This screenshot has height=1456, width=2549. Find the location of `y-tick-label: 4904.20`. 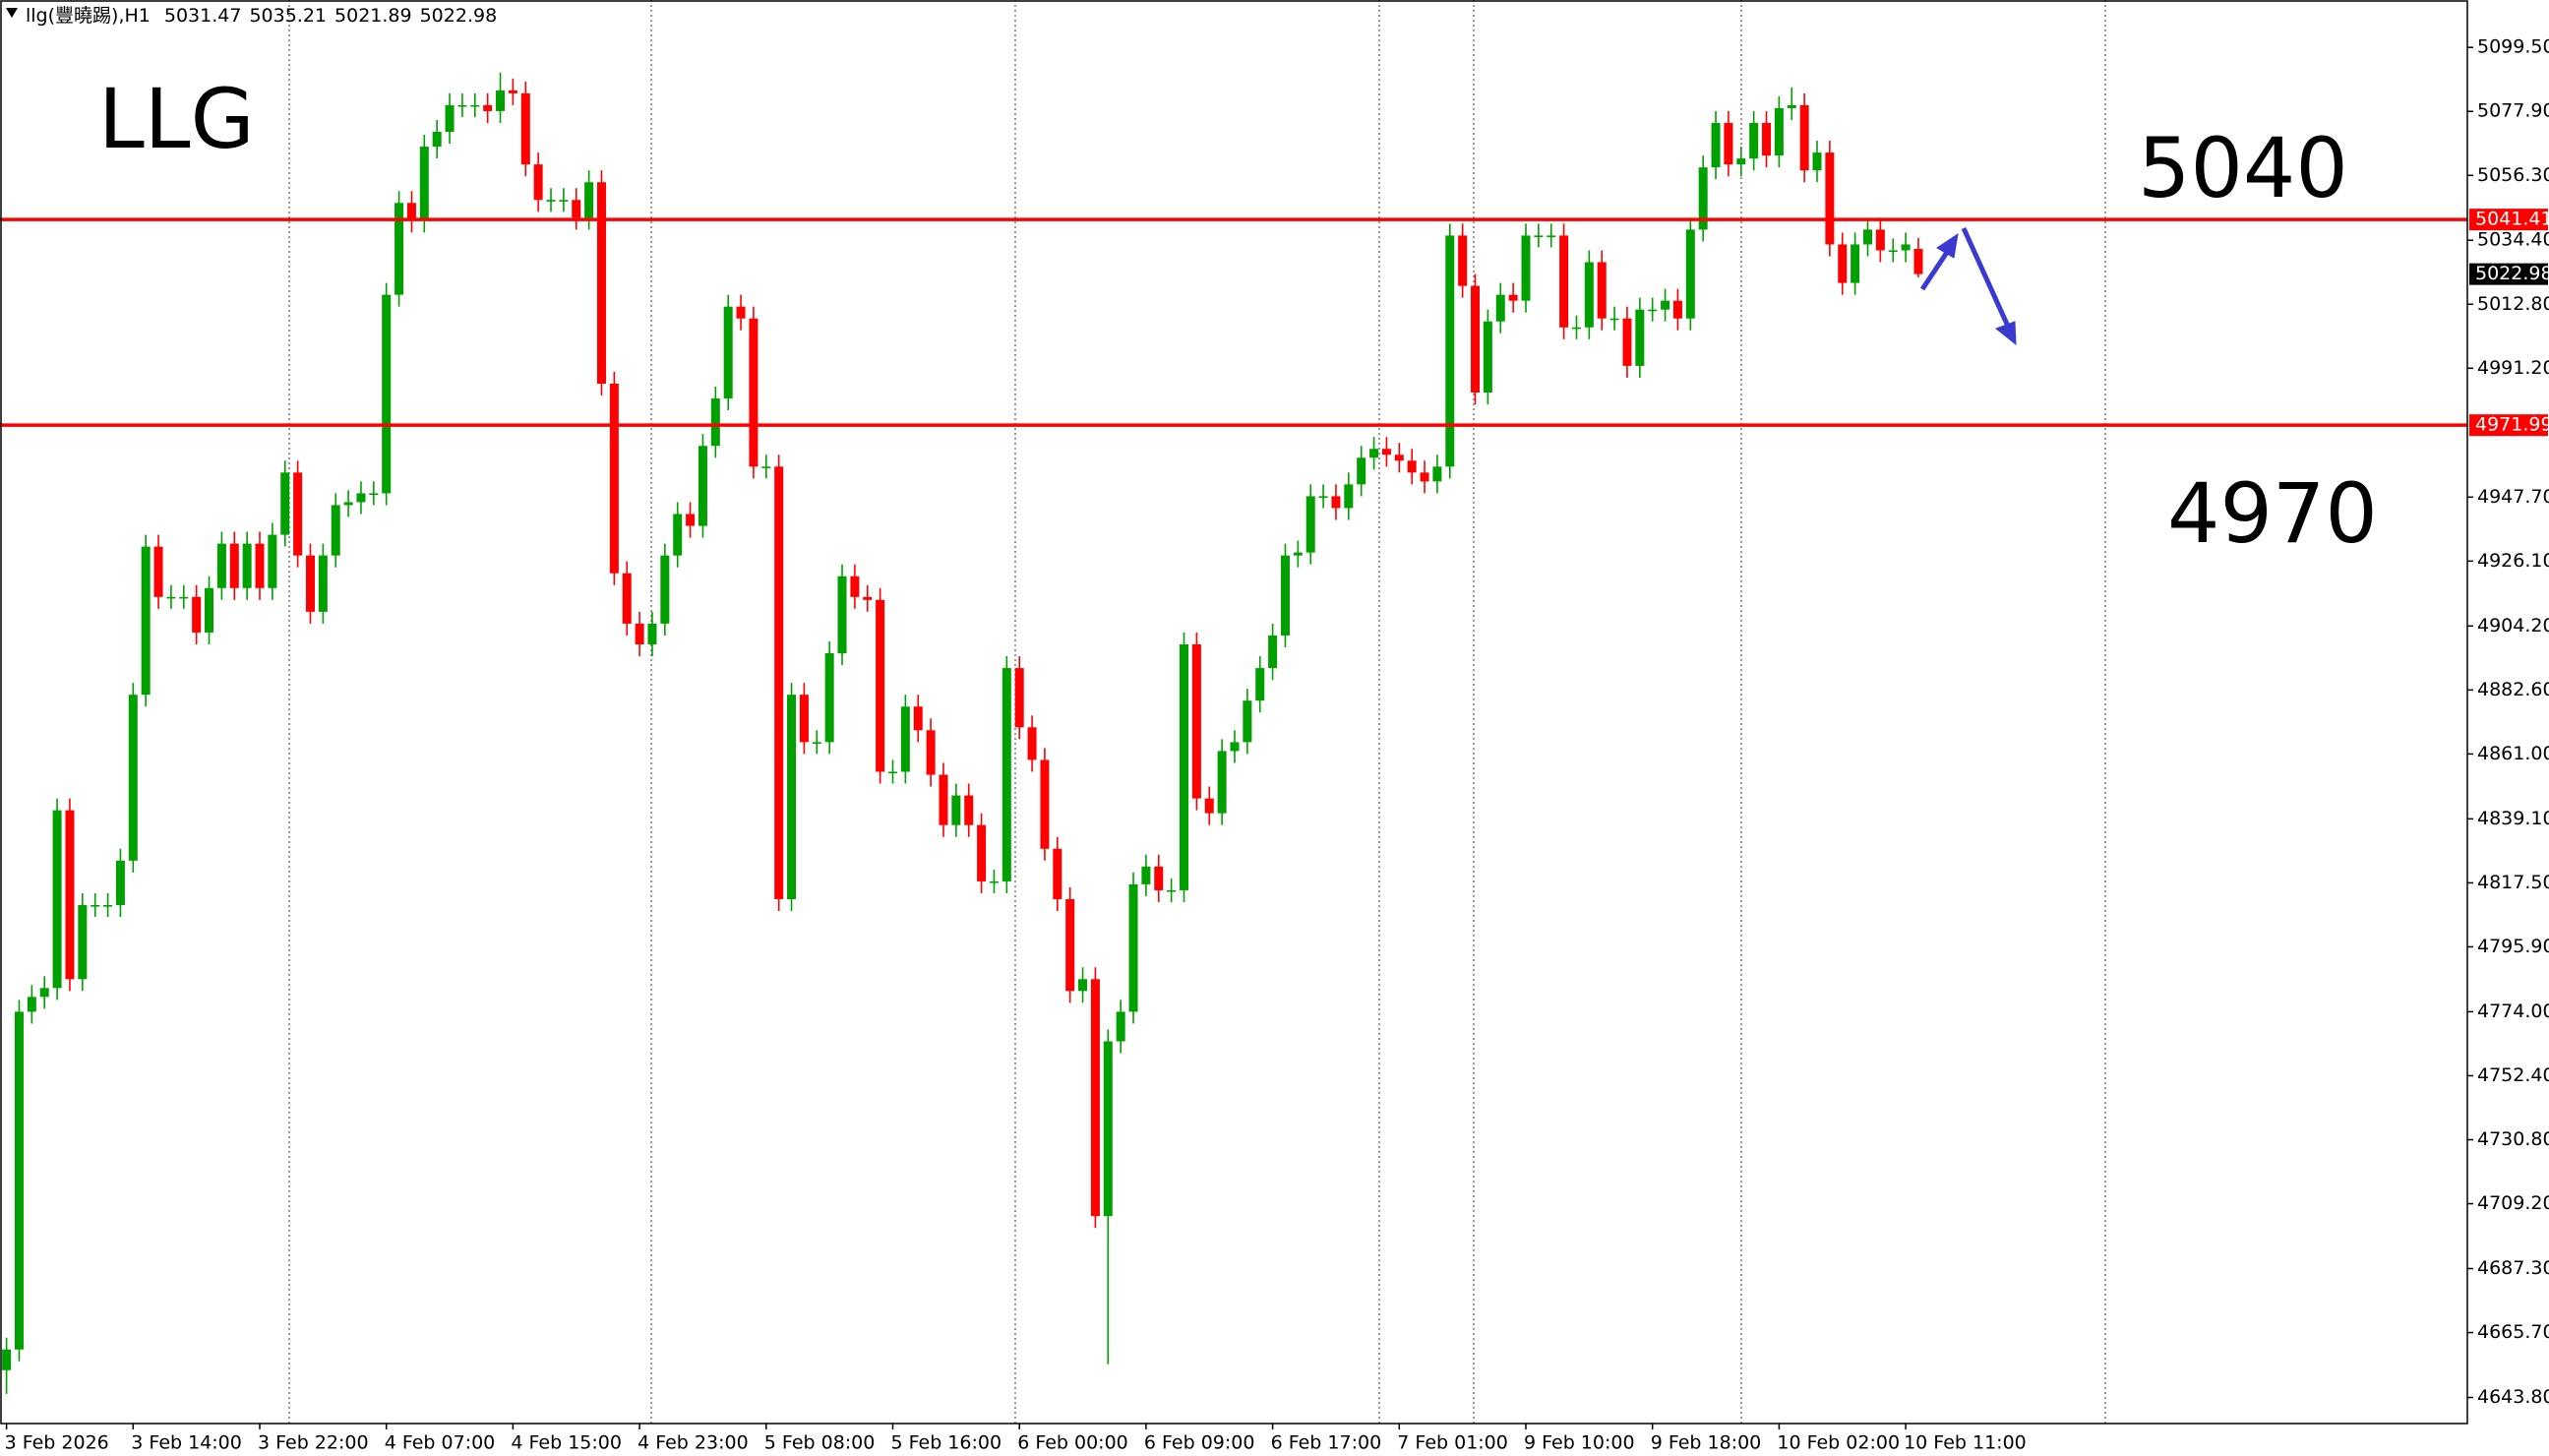

y-tick-label: 4904.20 is located at coordinates (2513, 626).